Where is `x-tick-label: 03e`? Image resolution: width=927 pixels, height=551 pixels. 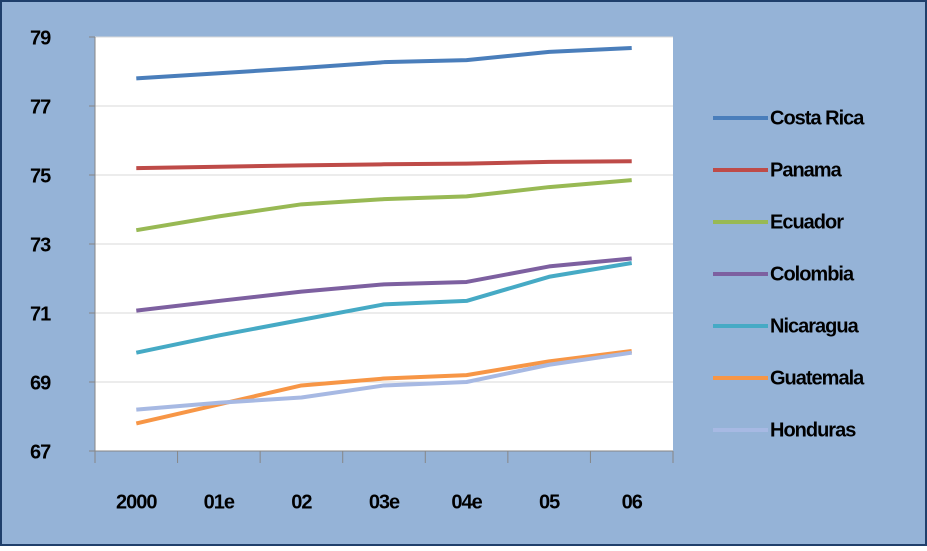 x-tick-label: 03e is located at coordinates (384, 502).